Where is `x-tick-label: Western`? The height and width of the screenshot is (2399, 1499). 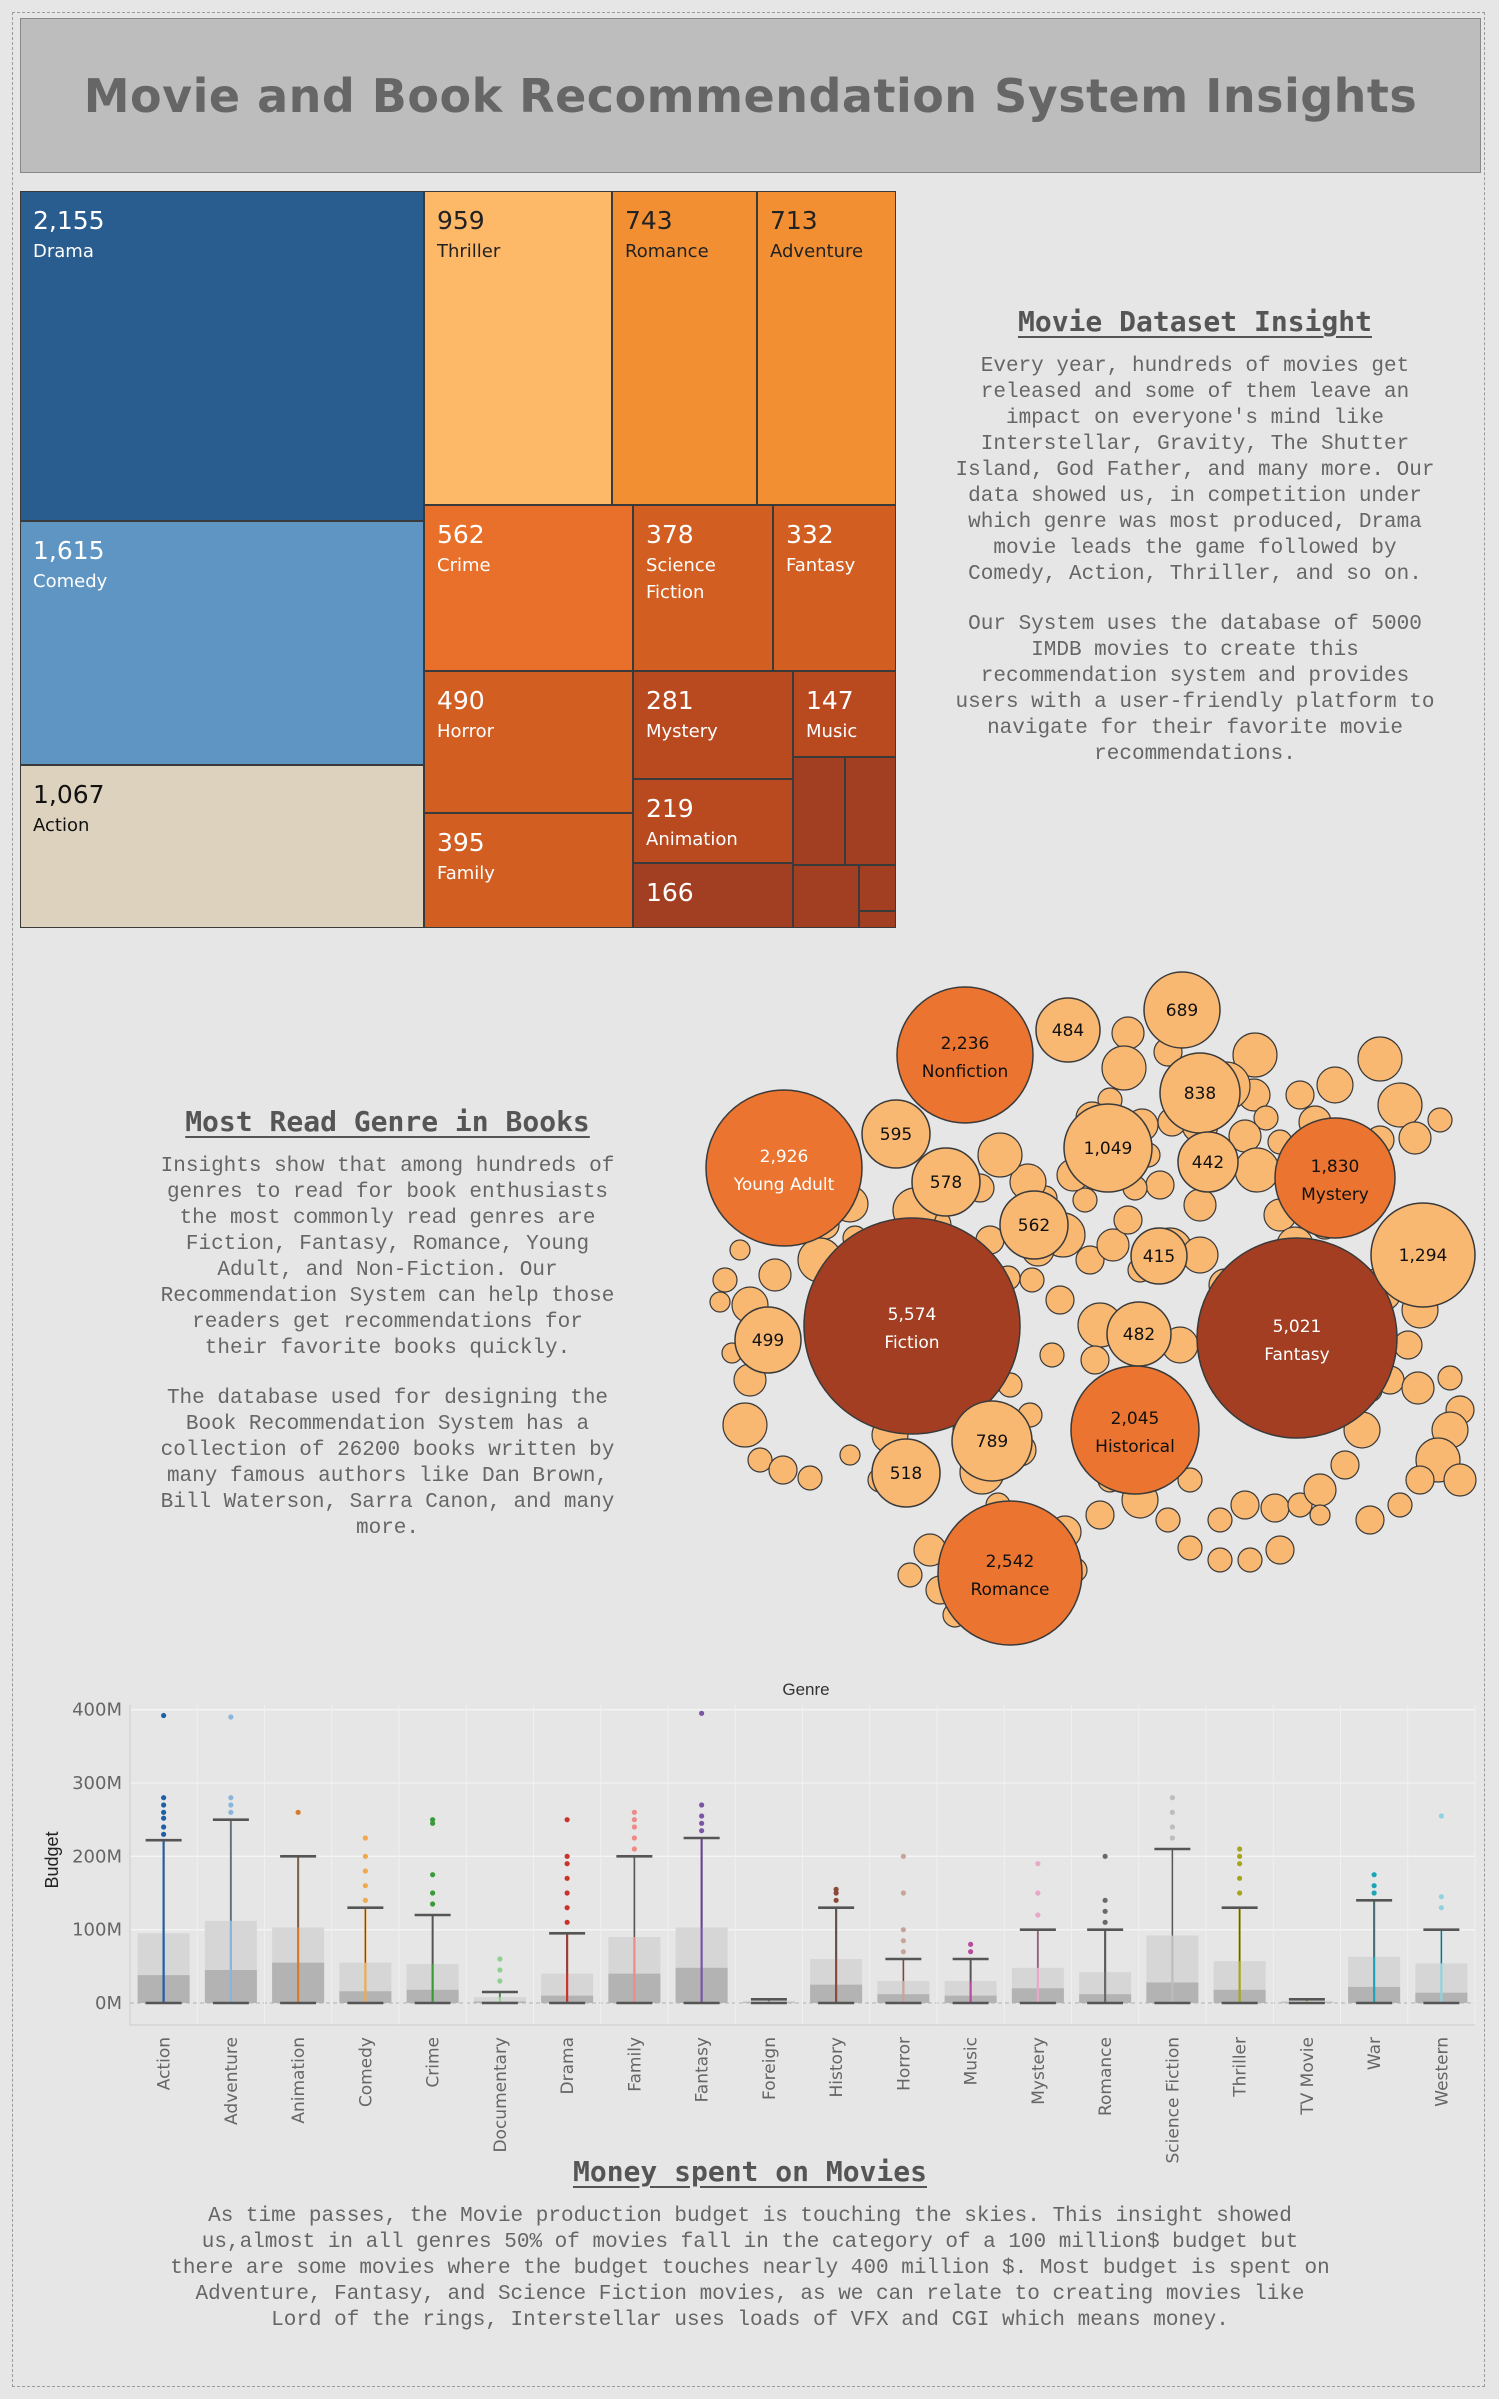
x-tick-label: Western is located at coordinates (1442, 2072).